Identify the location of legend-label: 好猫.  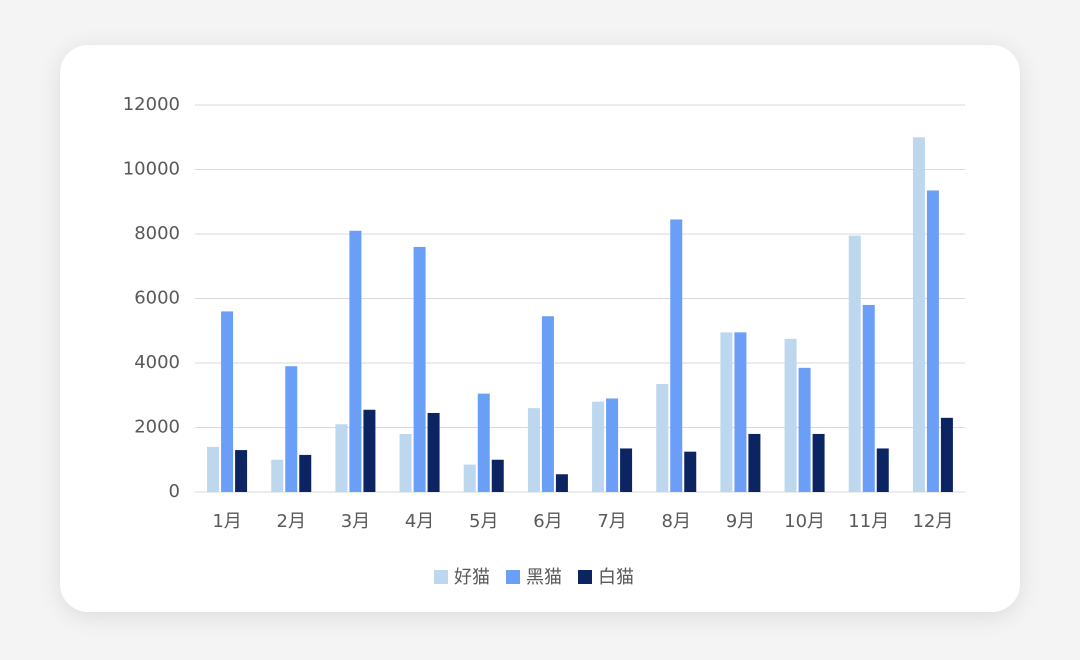
(472, 577).